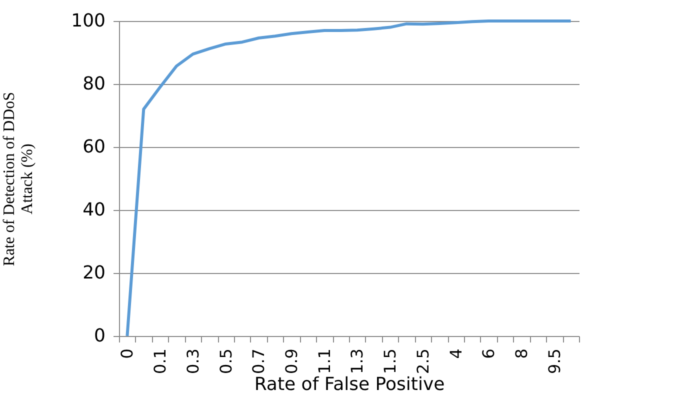 The height and width of the screenshot is (410, 677). Describe the element at coordinates (554, 361) in the screenshot. I see `x-tick-label: 9.5` at that location.